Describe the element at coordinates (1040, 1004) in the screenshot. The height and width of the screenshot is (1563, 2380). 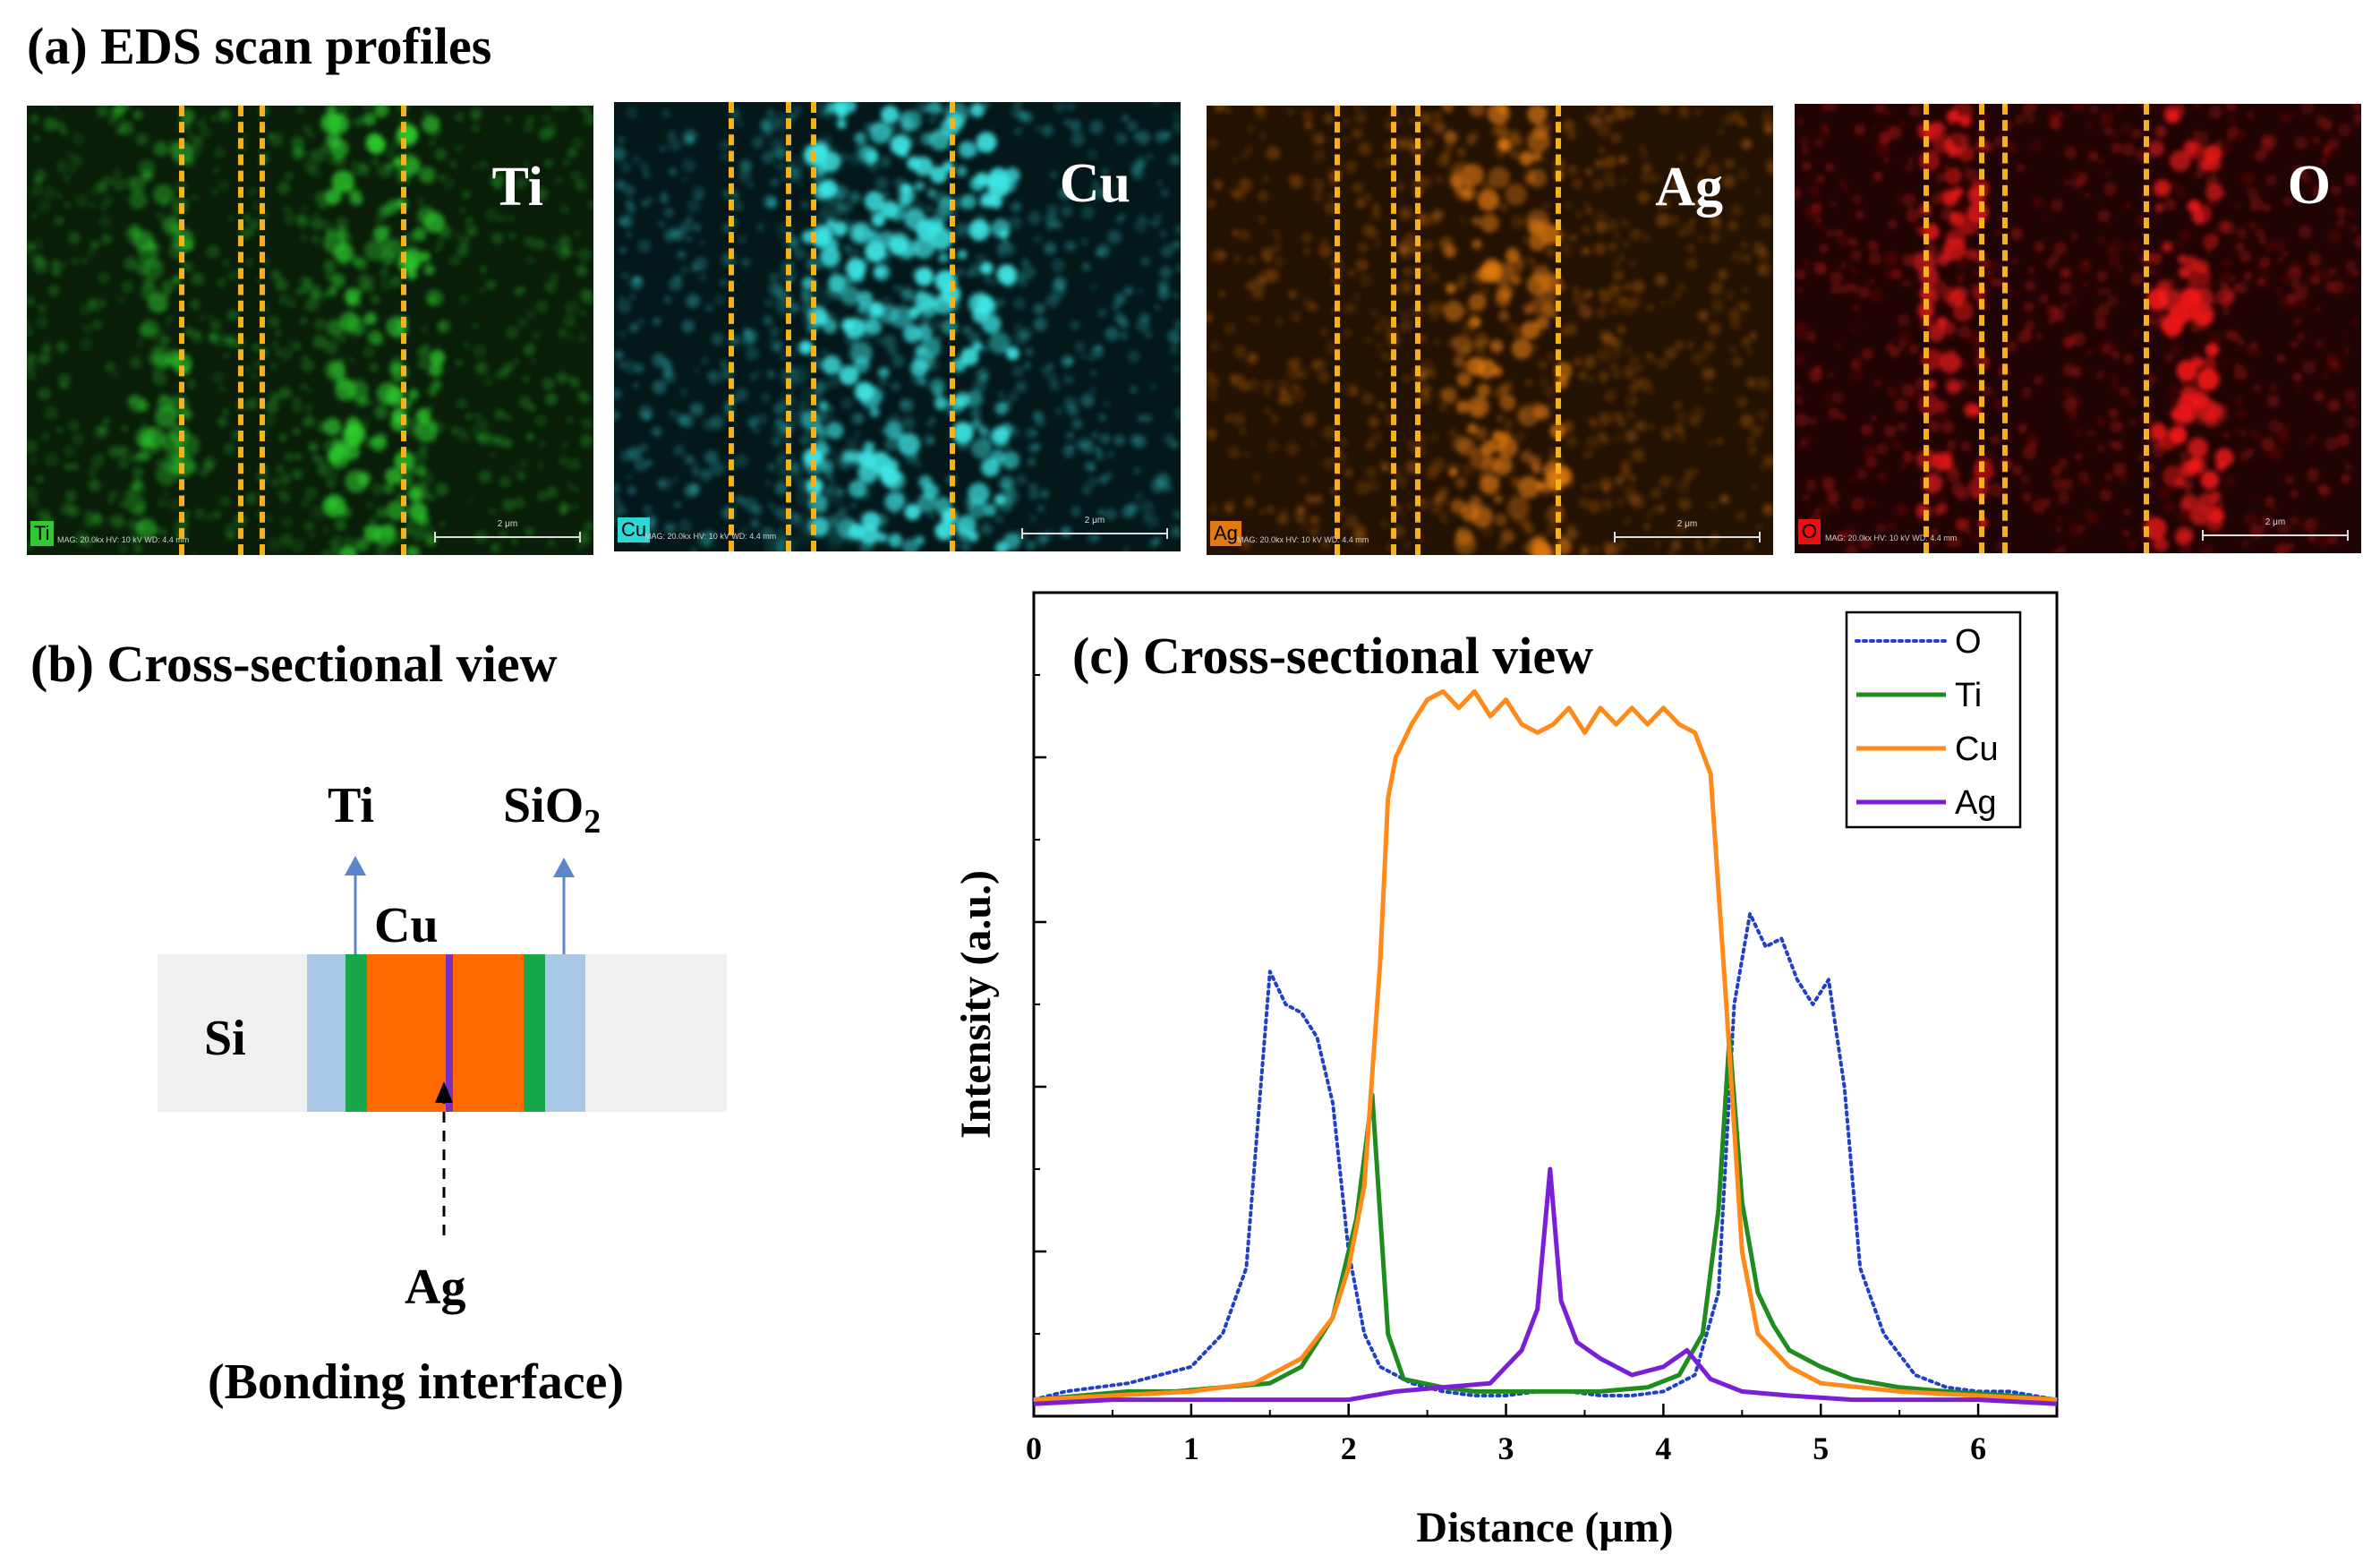
I see `y-axis-ticks` at that location.